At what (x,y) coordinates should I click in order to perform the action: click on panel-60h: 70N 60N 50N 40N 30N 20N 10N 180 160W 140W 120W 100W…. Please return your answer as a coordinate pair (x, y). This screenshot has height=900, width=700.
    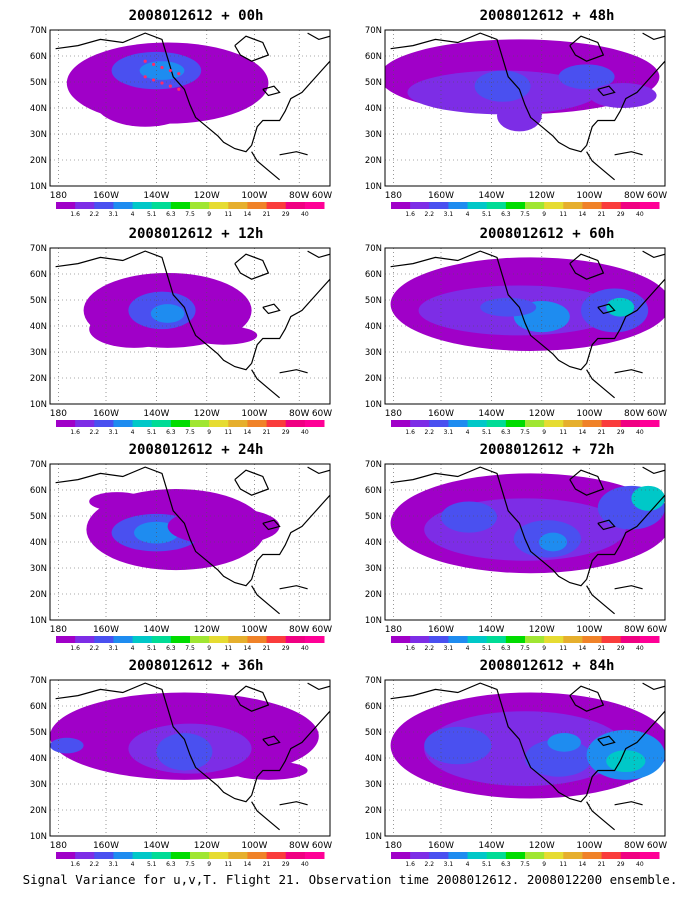
    Looking at the image, I should click on (525, 335).